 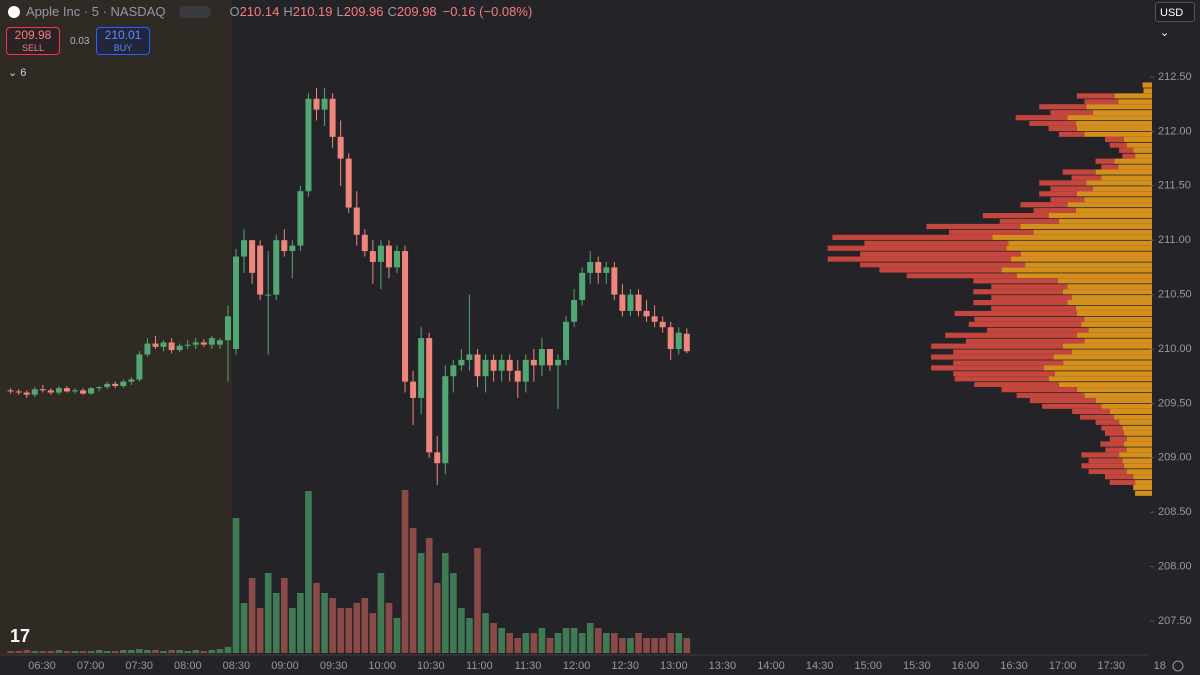 I want to click on sell-button: 209.98 SELL, so click(x=33, y=41).